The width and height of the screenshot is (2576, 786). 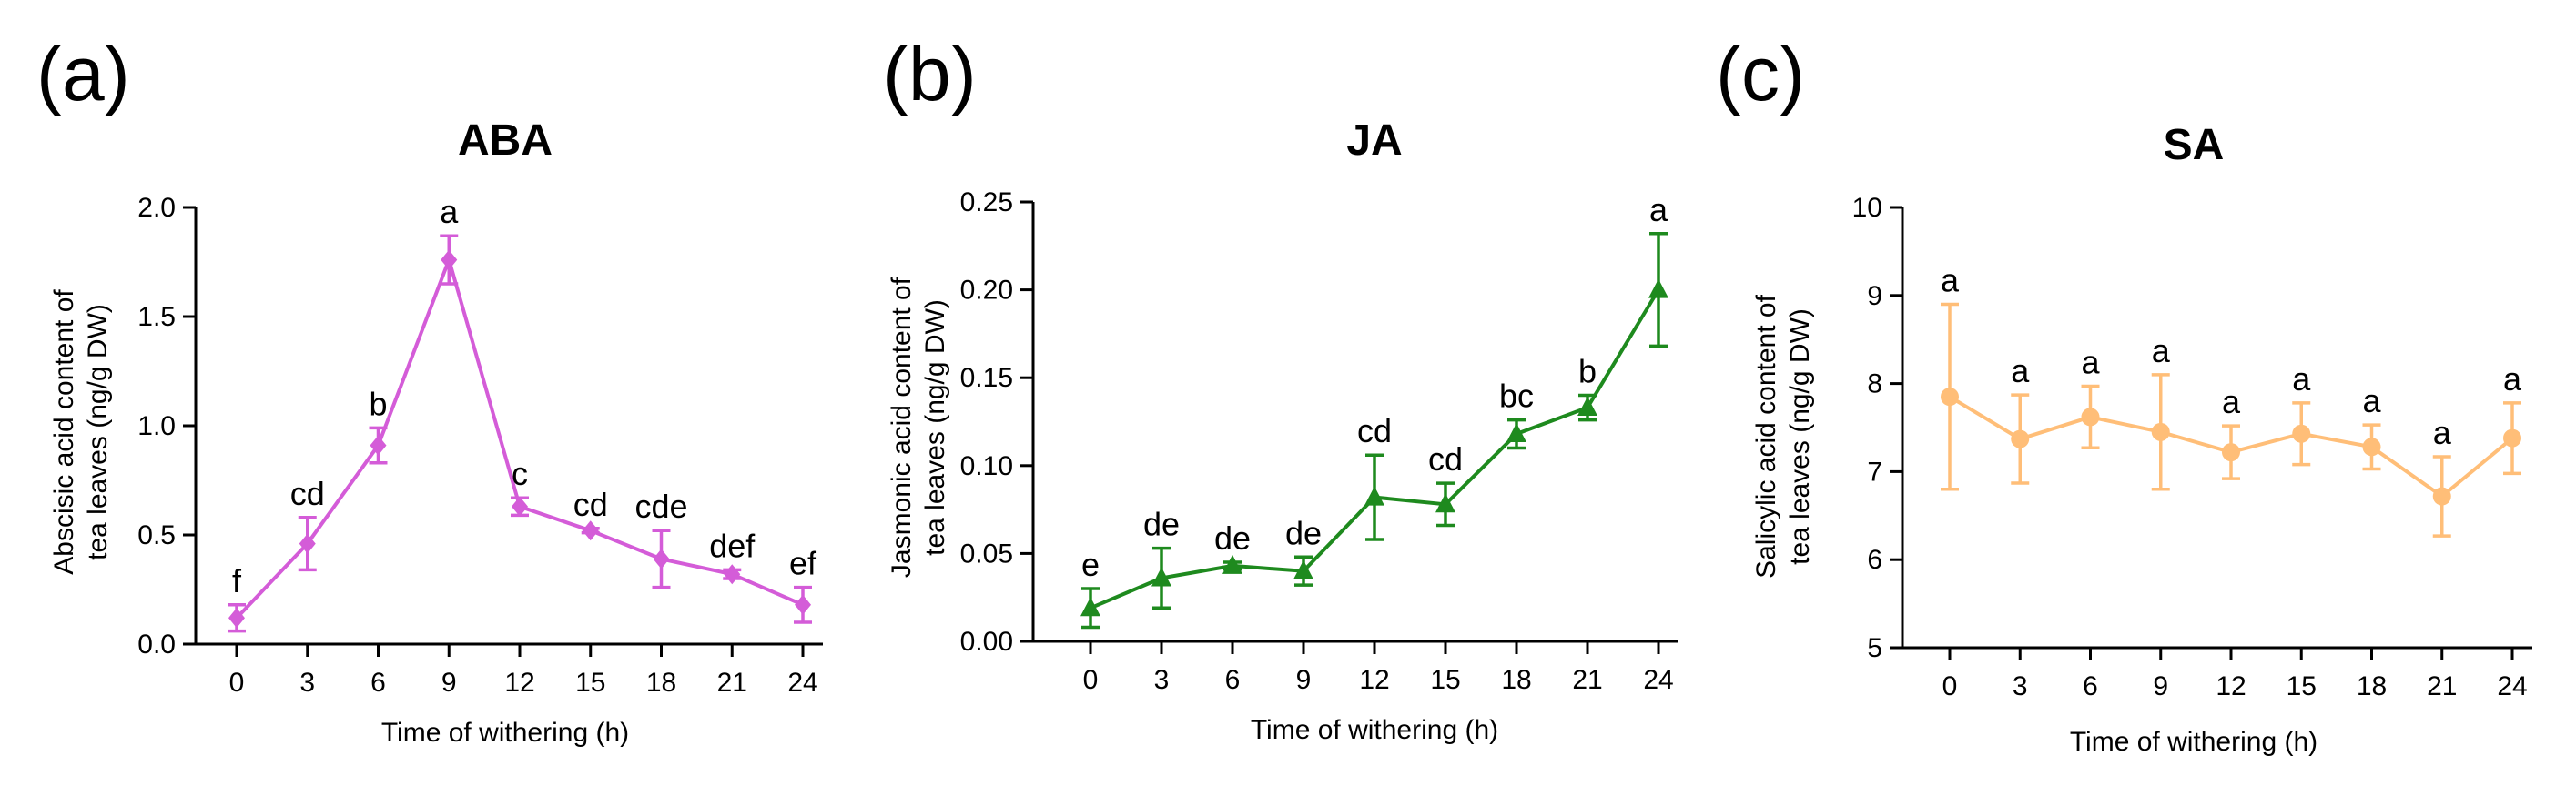 I want to click on significance-label: def, so click(x=732, y=545).